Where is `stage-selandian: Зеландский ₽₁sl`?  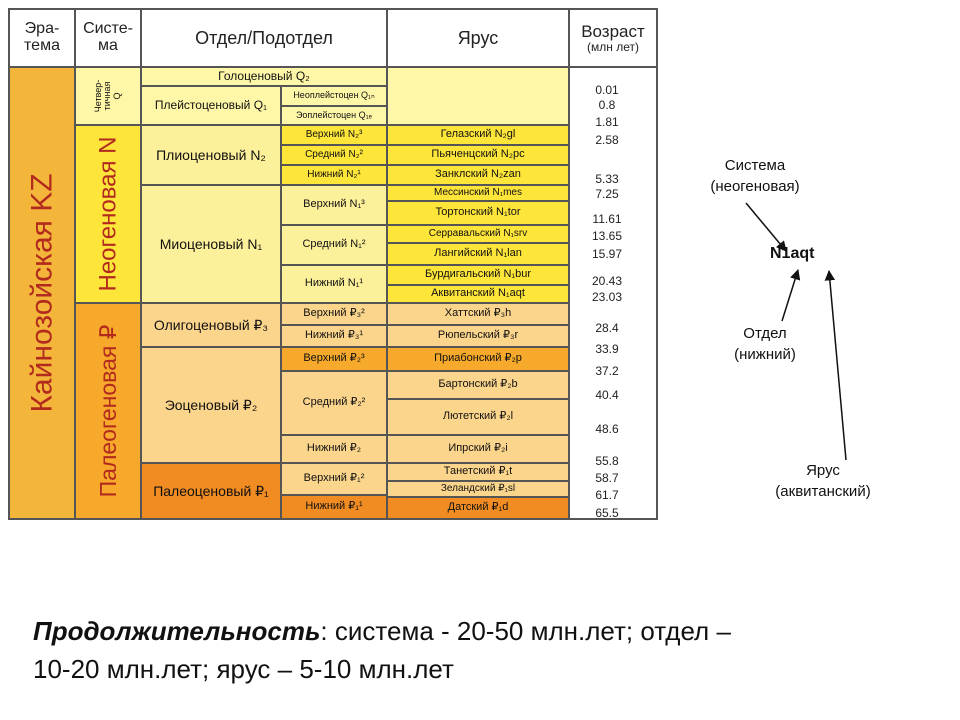
stage-selandian: Зеландский ₽₁sl is located at coordinates (478, 489).